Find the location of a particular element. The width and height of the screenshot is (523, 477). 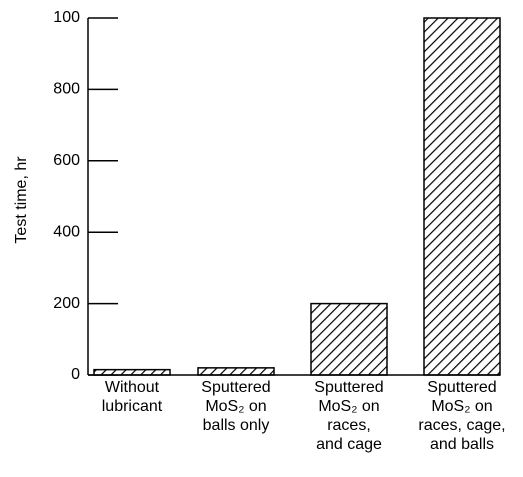

x-tick-label: balls only is located at coordinates (236, 425).